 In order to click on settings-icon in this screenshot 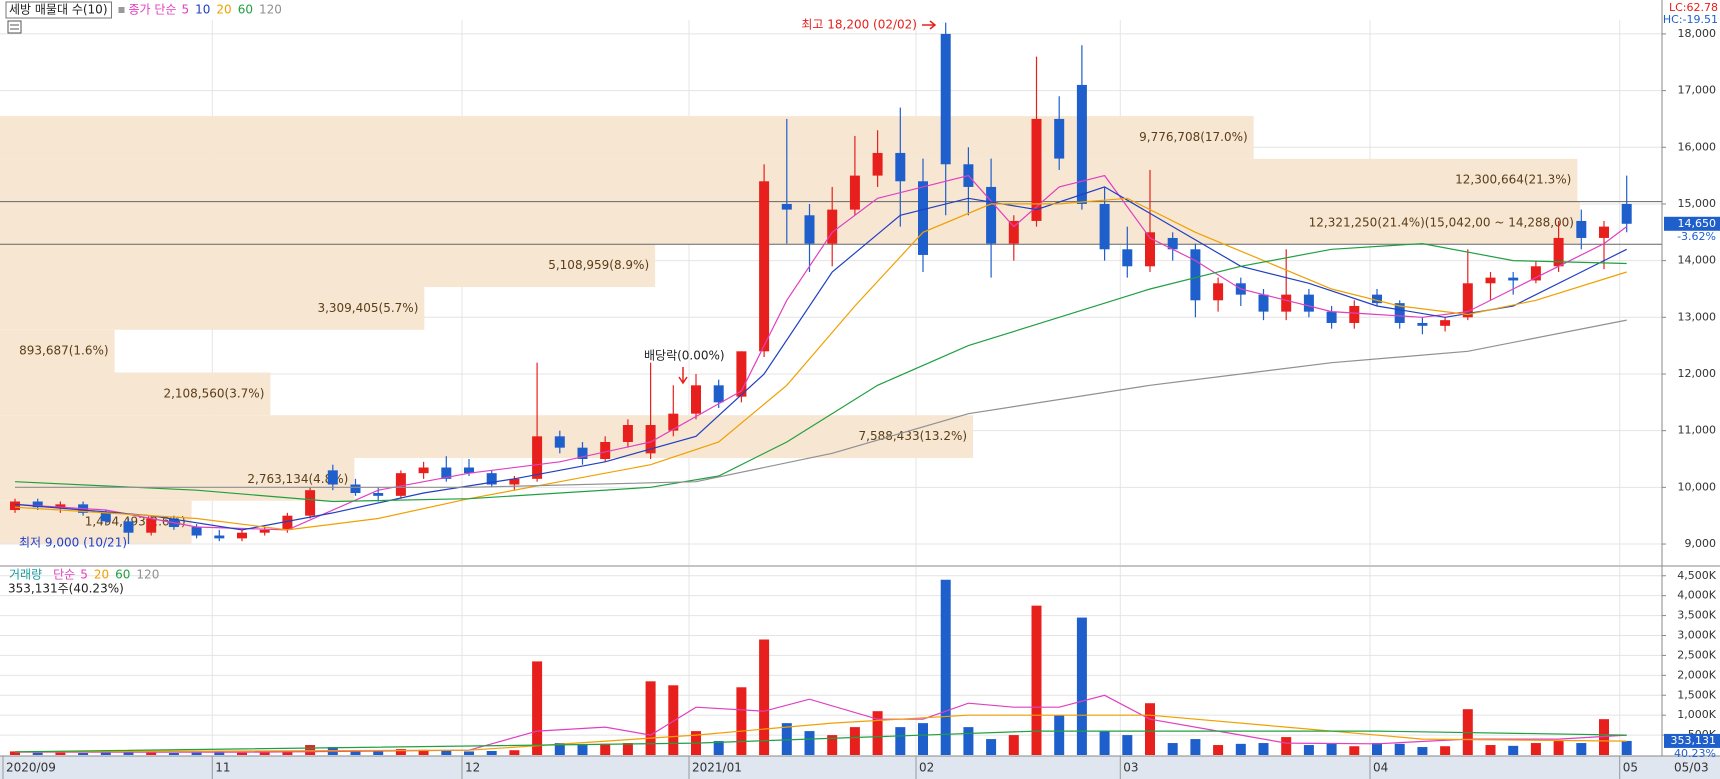, I will do `click(14, 27)`.